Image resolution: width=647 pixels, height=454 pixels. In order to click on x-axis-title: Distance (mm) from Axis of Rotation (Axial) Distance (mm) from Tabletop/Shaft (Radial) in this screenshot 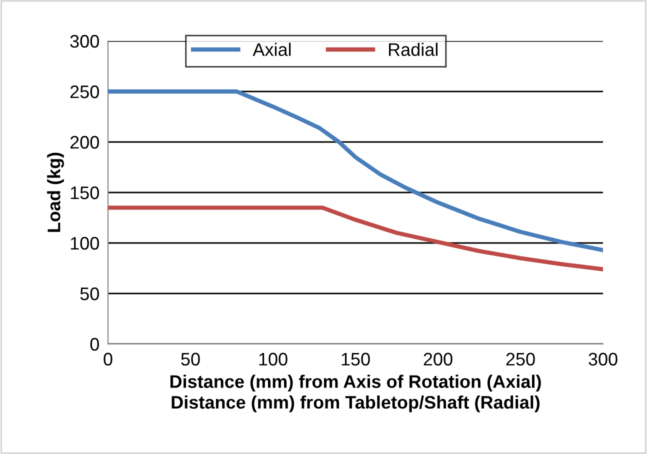, I will do `click(355, 393)`.